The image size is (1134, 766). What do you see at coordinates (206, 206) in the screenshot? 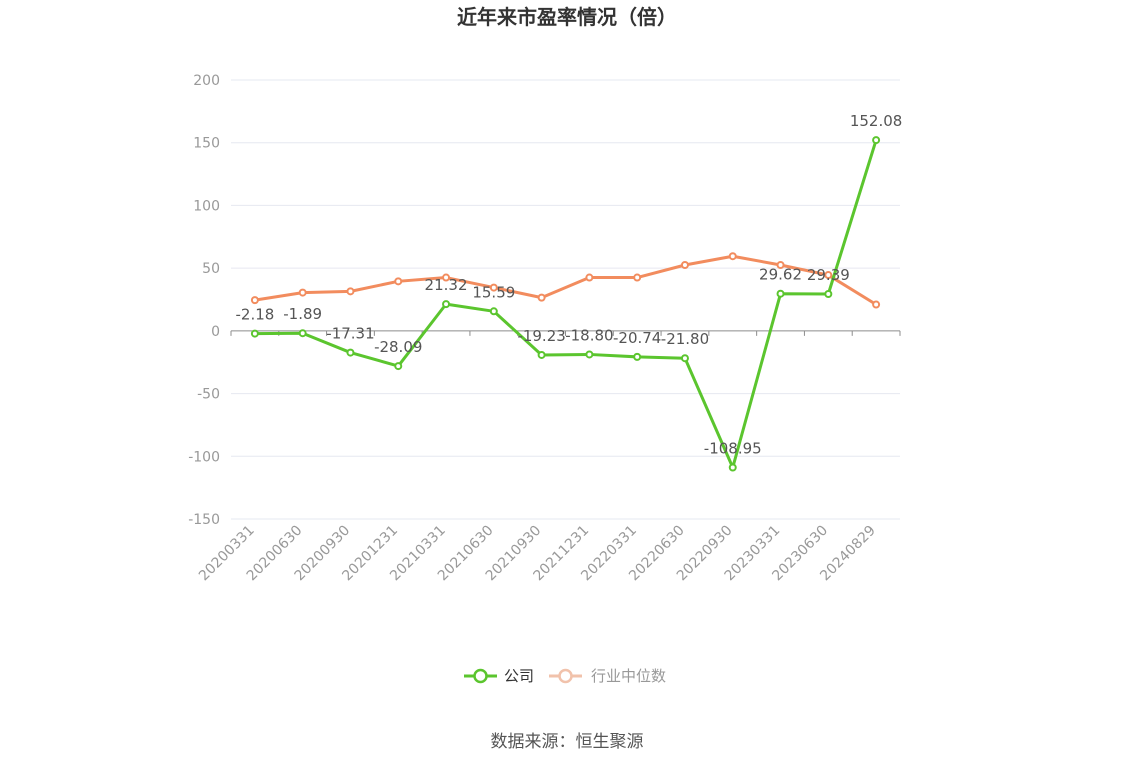
I see `y-tick-label: 100` at bounding box center [206, 206].